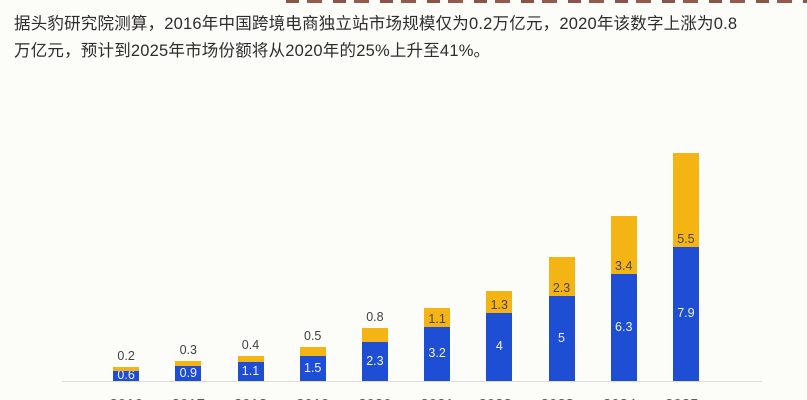  I want to click on b2c-segment: 5, so click(561, 338).